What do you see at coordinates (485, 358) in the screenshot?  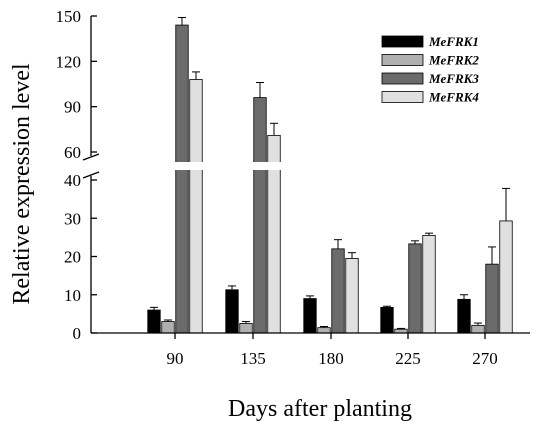 I see `x-tick-label: 270` at bounding box center [485, 358].